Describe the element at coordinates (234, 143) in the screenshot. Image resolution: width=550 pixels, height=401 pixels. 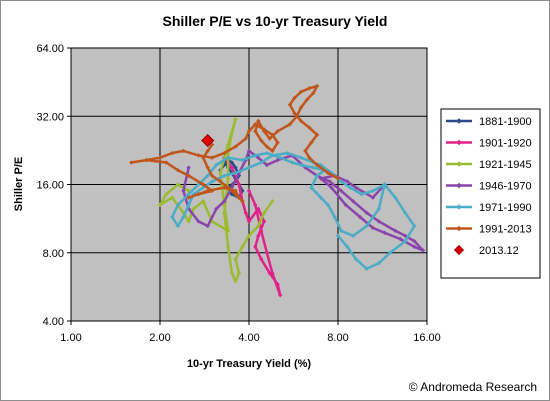
I see `series-line` at that location.